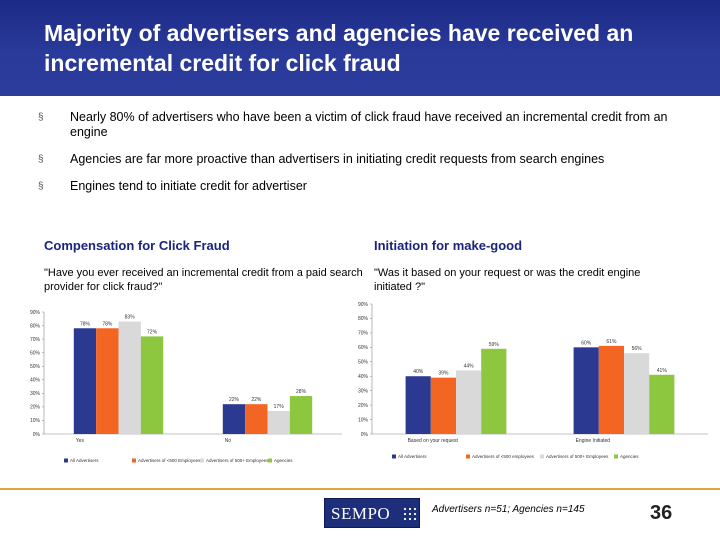 Image resolution: width=720 pixels, height=540 pixels. I want to click on chart-1-ytick-label: 0%, so click(365, 435).